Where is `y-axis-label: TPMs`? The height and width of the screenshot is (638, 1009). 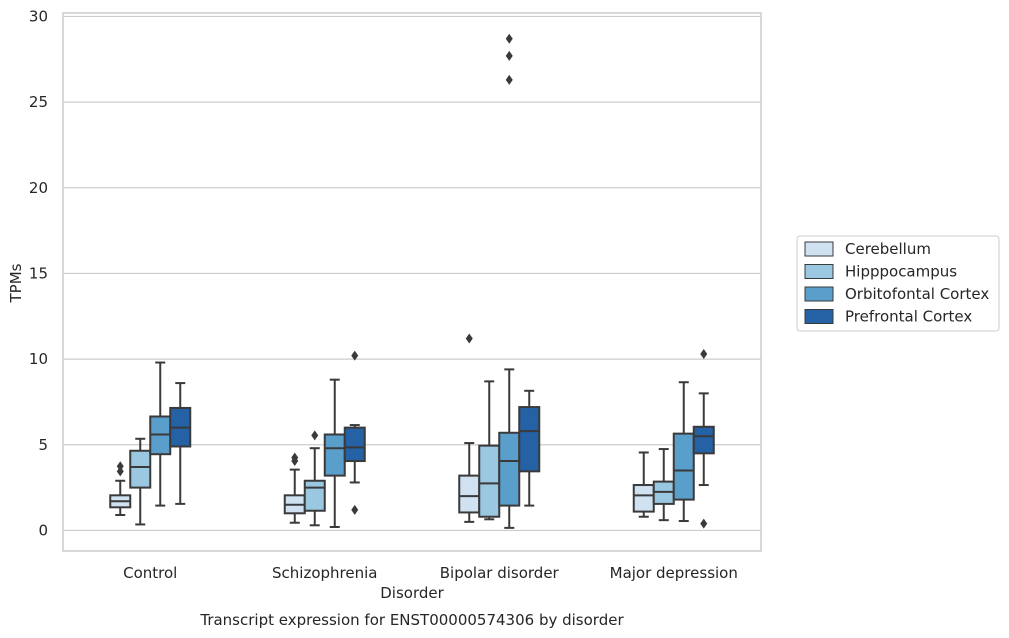 y-axis-label: TPMs is located at coordinates (16, 283).